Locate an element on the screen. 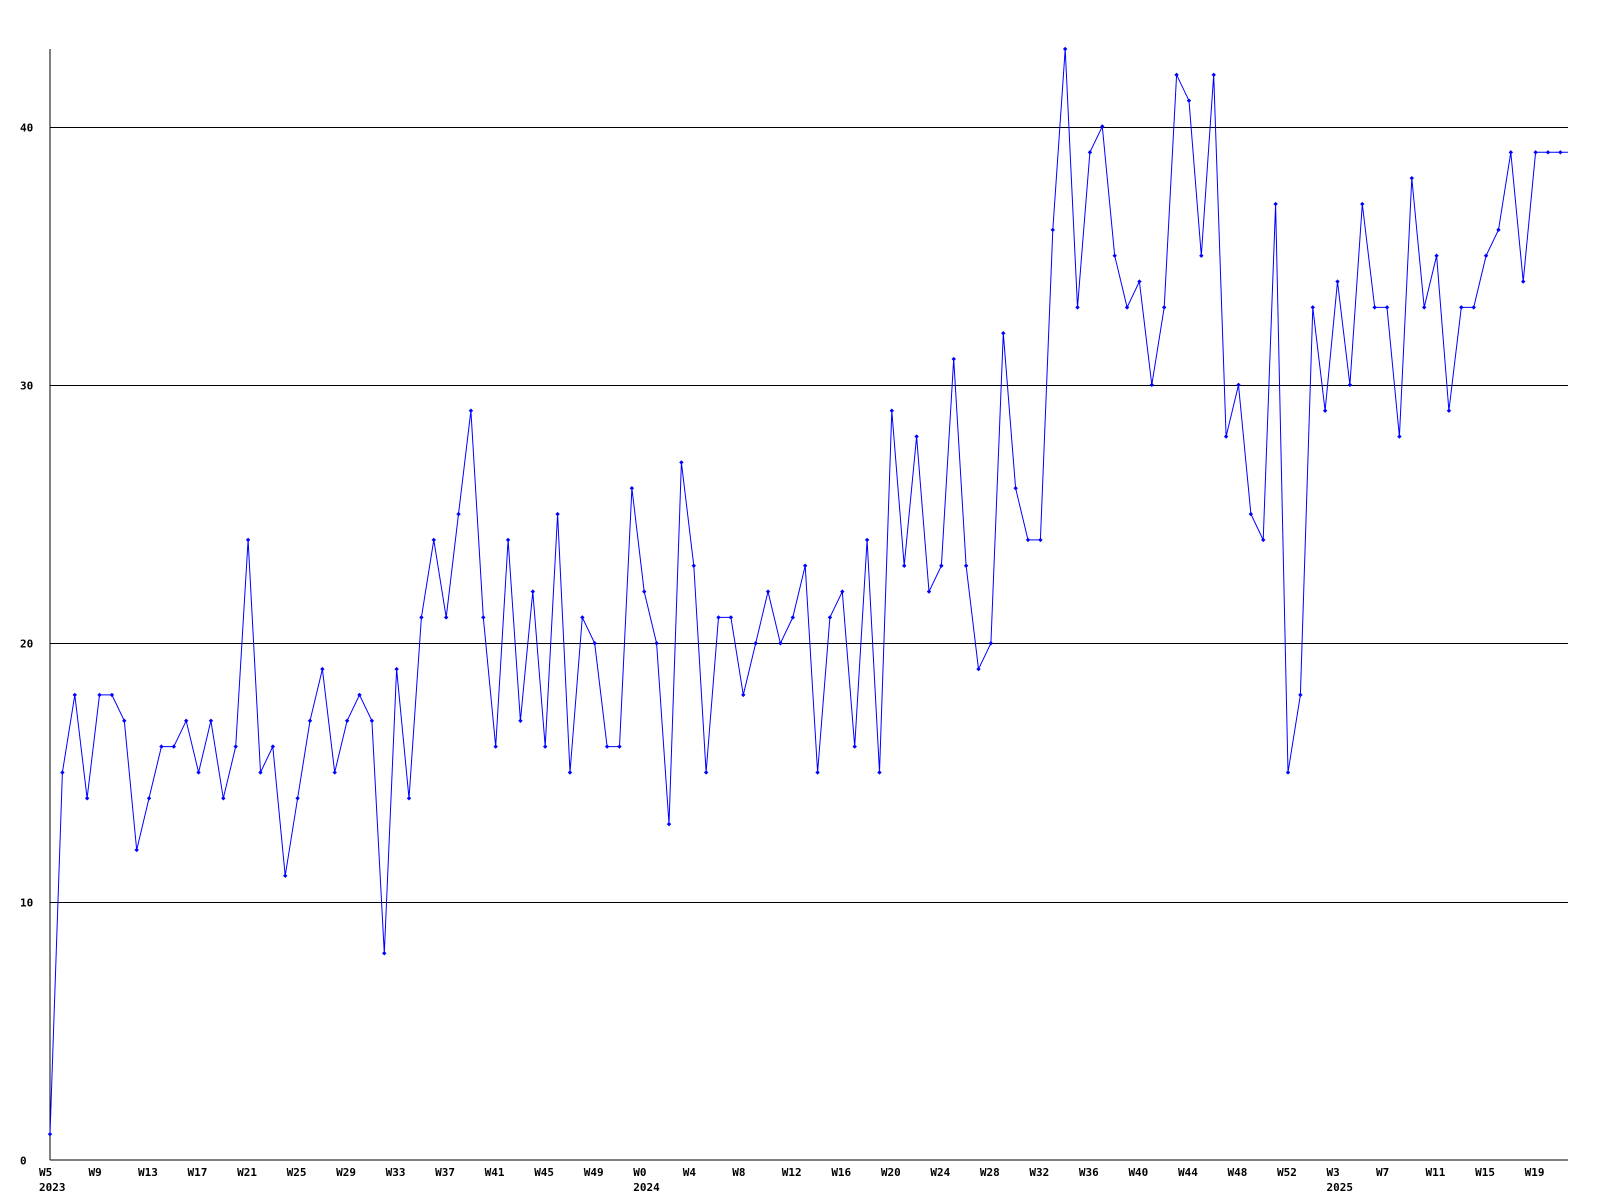  y-tick-labels: 0 10 20 30 40 is located at coordinates (26, 645).